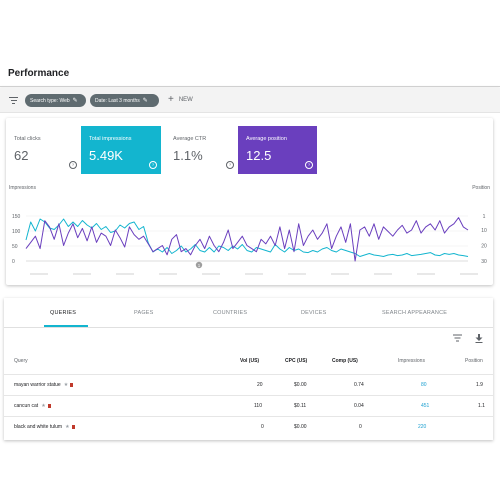 This screenshot has height=500, width=500. I want to click on query-cell: black and white tulum ★, so click(44, 427).